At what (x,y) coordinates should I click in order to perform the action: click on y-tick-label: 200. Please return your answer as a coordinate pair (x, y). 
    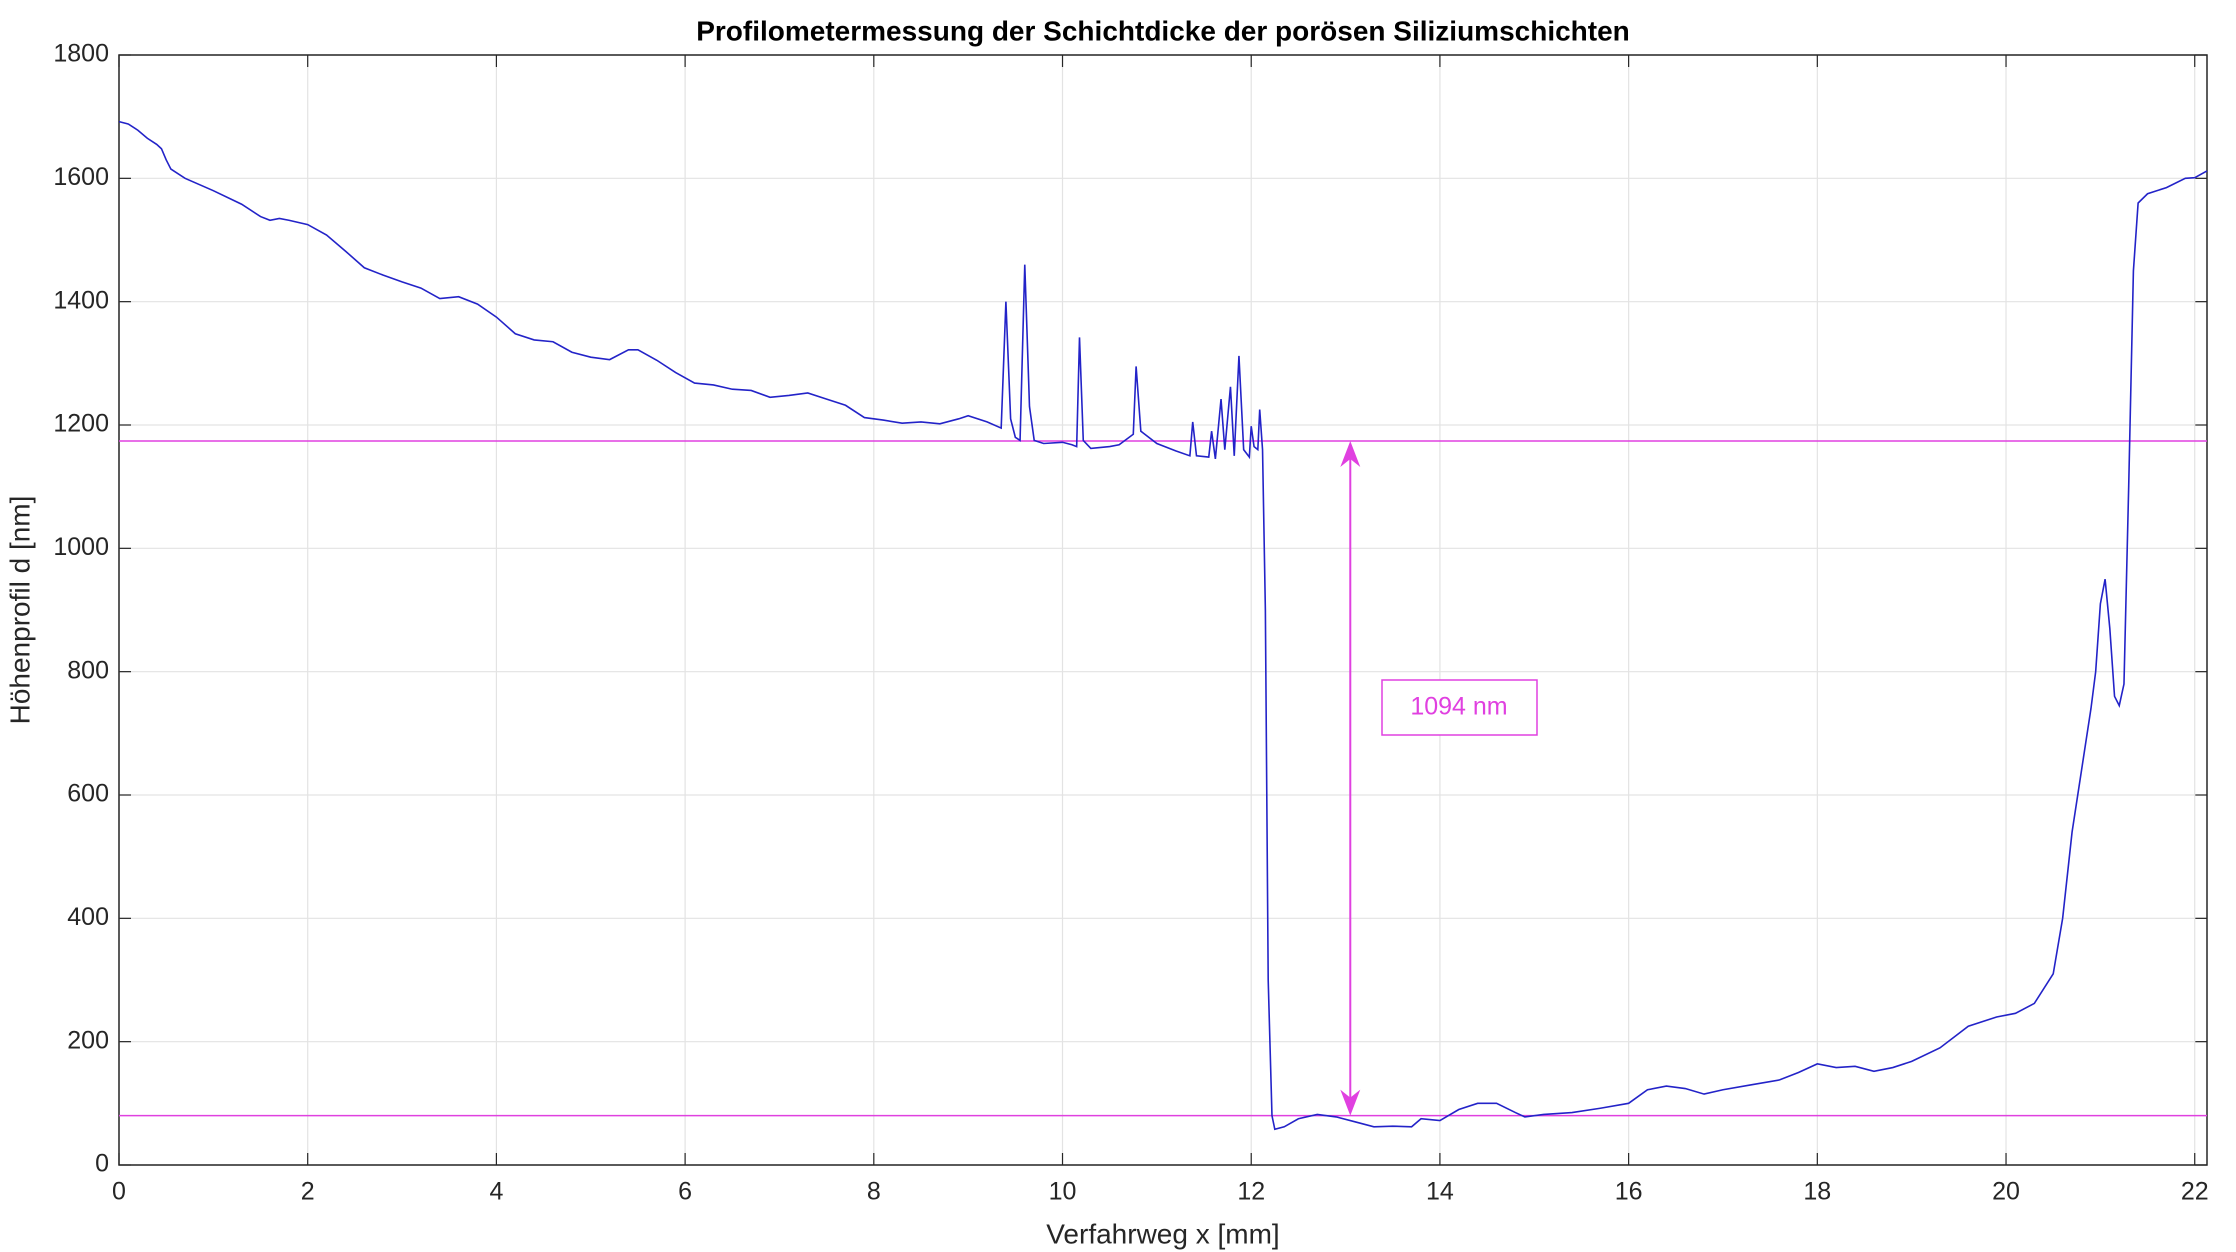
    Looking at the image, I should click on (88, 1040).